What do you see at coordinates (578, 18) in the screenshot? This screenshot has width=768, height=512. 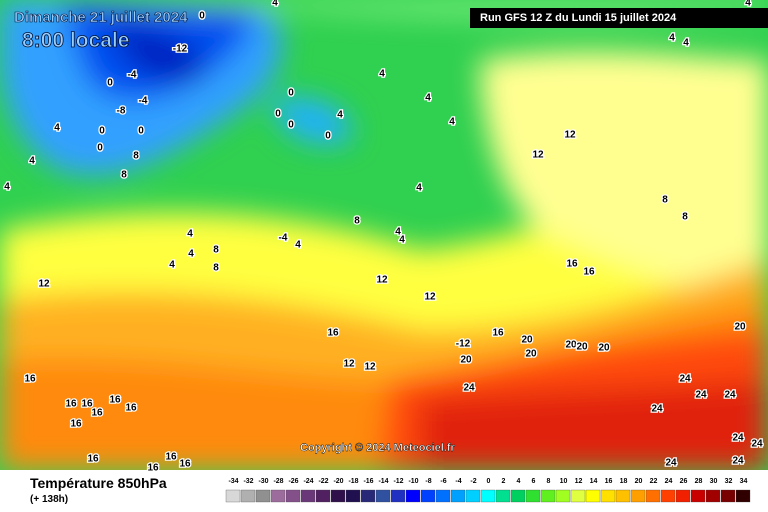 I see `run-info: Run GFS 12 Z du Lundi 15 juillet 2024` at bounding box center [578, 18].